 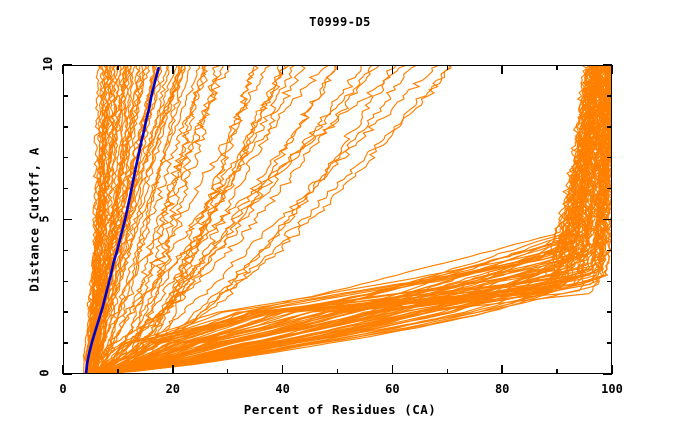 What do you see at coordinates (44, 373) in the screenshot?
I see `y-tick-label: 0` at bounding box center [44, 373].